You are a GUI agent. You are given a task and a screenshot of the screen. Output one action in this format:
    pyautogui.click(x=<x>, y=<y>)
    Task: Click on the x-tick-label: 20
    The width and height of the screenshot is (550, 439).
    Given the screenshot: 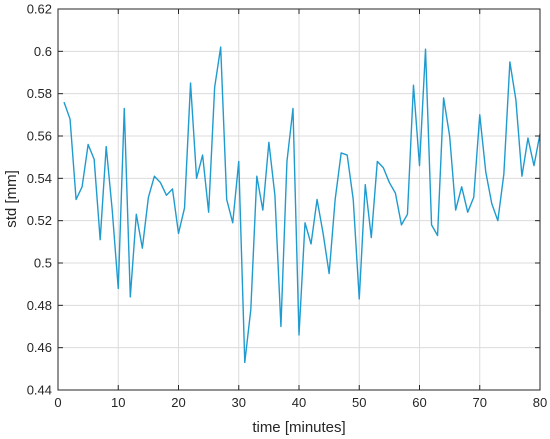 What is the action you would take?
    pyautogui.click(x=178, y=402)
    